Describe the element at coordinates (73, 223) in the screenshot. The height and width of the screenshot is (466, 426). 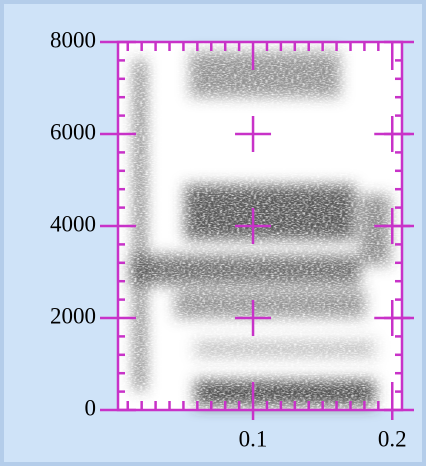
I see `y-tick-label: 4000` at that location.